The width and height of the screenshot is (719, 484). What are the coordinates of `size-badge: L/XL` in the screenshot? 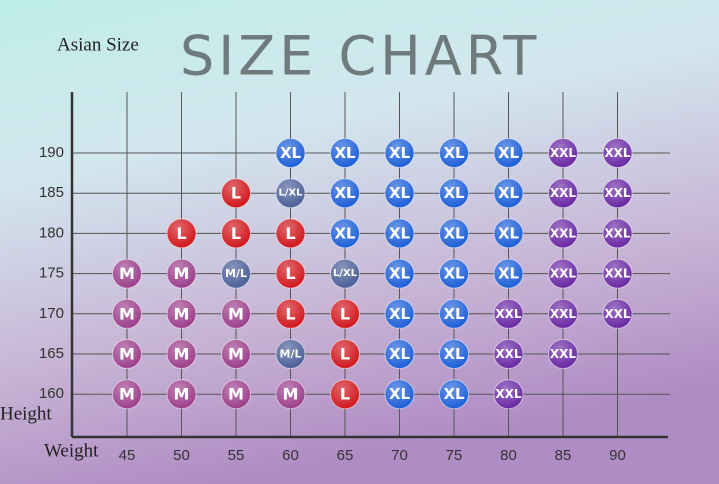 It's located at (345, 273).